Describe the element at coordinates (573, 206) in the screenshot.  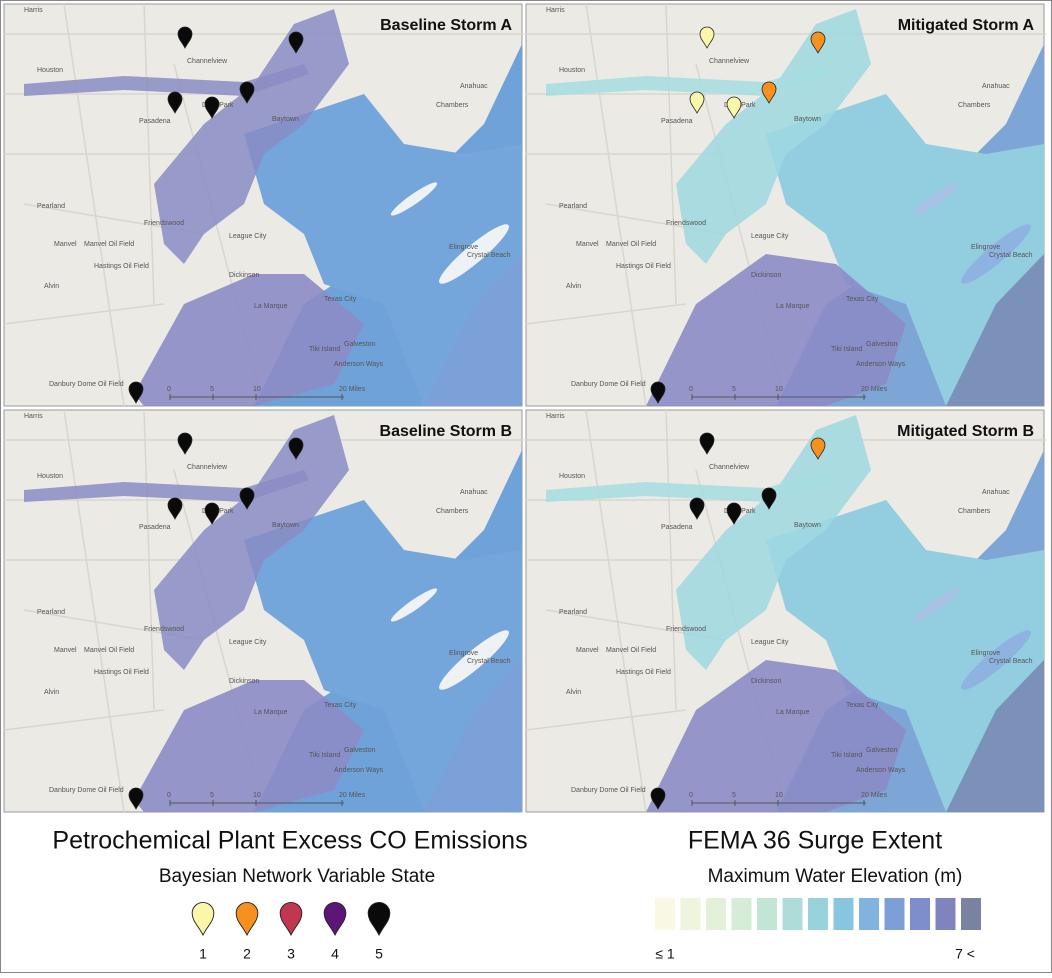
I see `map-label: Pearland` at that location.